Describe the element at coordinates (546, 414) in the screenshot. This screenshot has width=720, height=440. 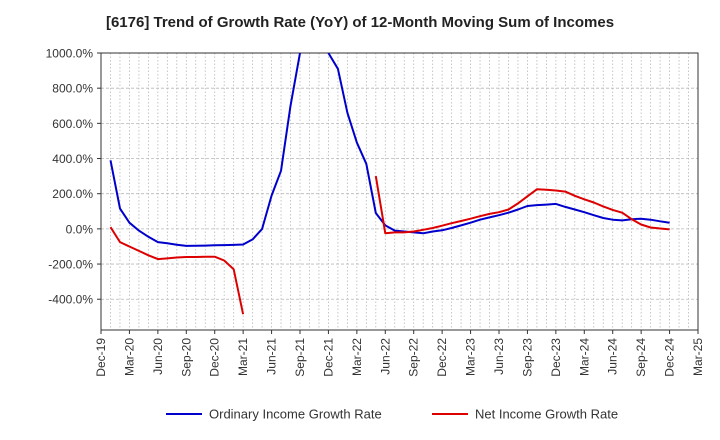
I see `legend-label: Net Income Growth Rate` at that location.